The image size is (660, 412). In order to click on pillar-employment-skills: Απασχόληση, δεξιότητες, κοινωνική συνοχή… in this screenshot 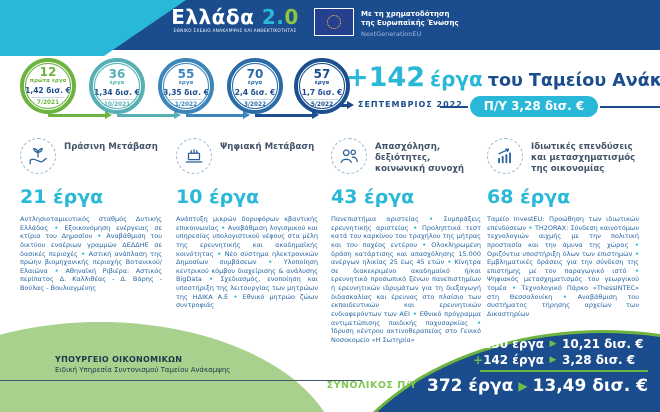, I will do `click(406, 241)`.